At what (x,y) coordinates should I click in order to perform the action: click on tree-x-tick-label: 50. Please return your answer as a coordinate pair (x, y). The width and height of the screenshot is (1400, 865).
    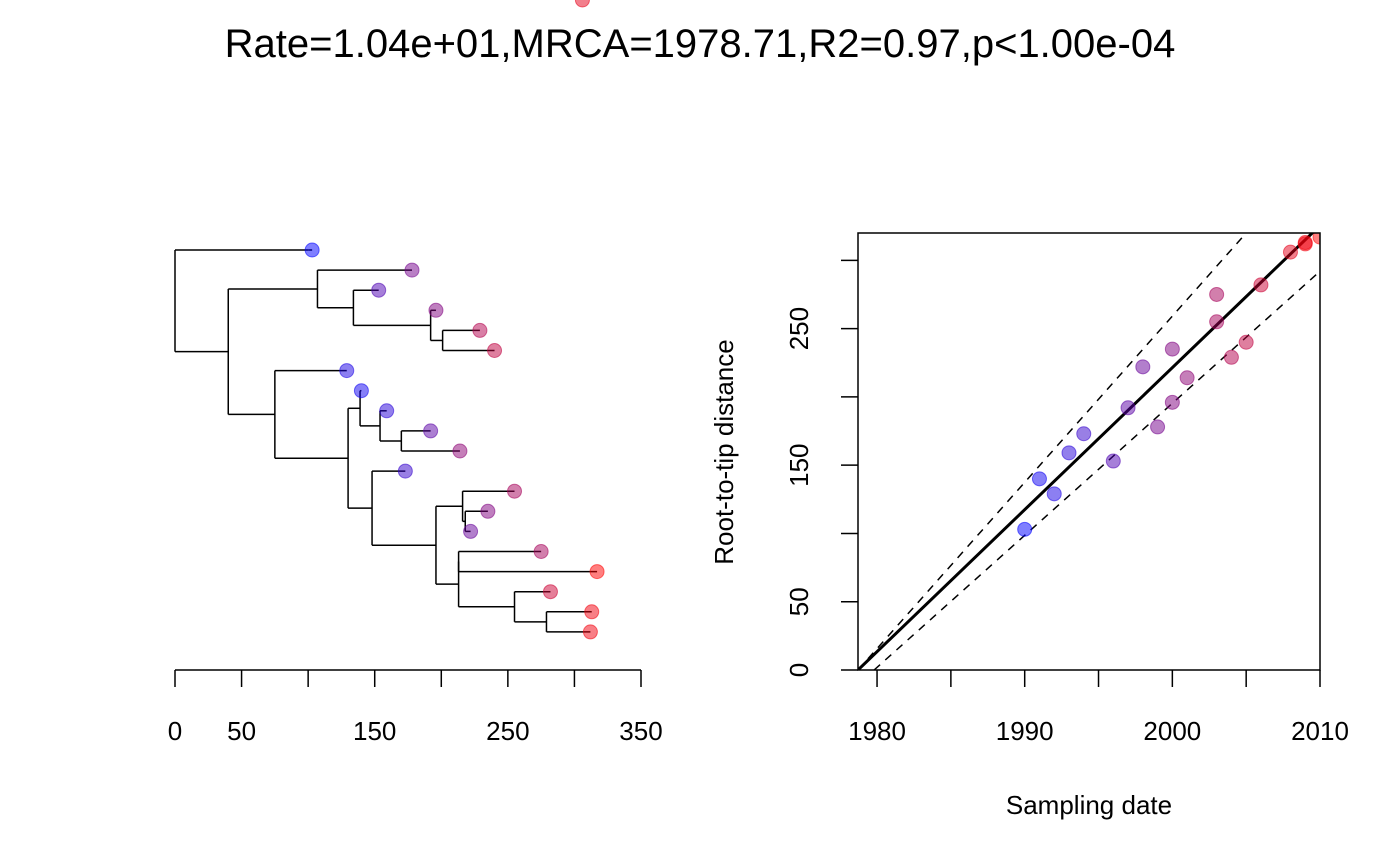
    Looking at the image, I should click on (241, 731).